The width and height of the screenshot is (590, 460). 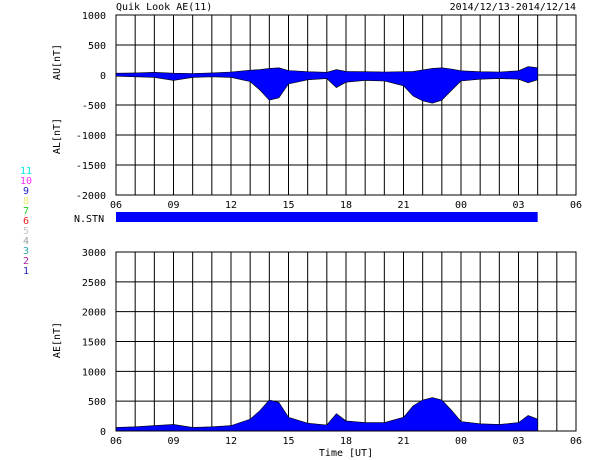 What do you see at coordinates (26, 231) in the screenshot?
I see `station-number: 5` at bounding box center [26, 231].